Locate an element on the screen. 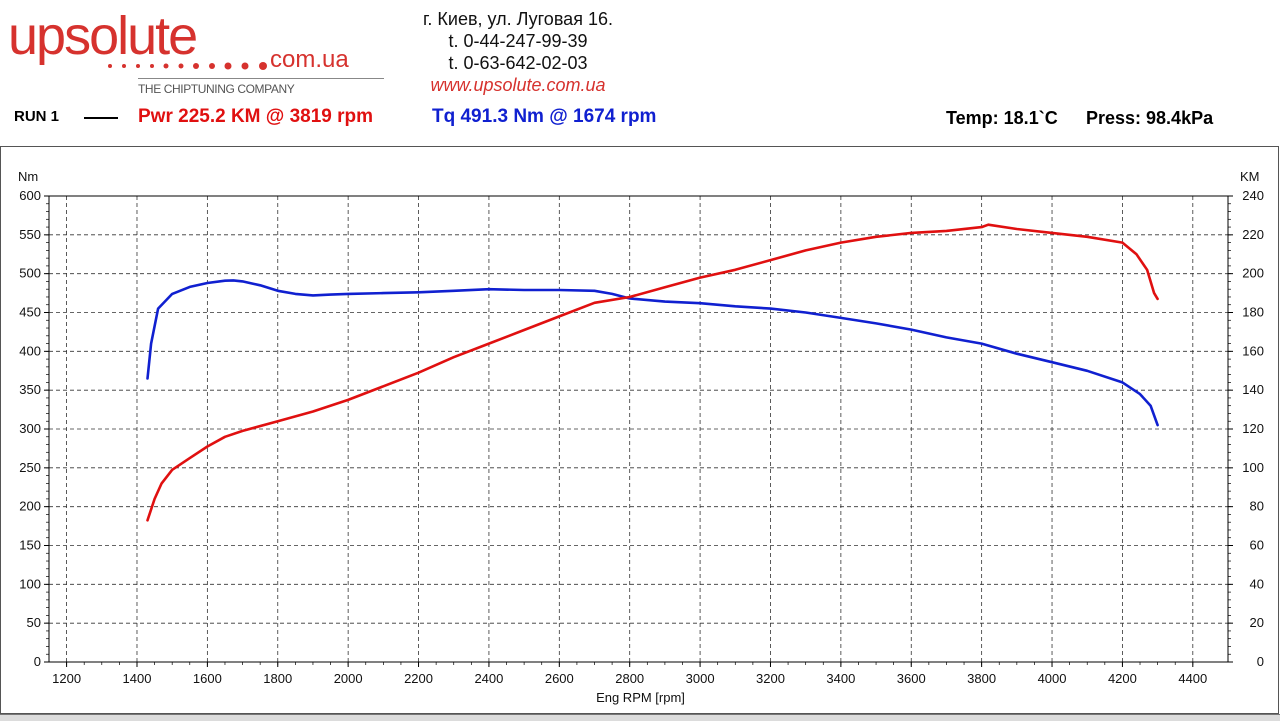 This screenshot has width=1280, height=721. y-tick-label-left: 300 is located at coordinates (30, 428).